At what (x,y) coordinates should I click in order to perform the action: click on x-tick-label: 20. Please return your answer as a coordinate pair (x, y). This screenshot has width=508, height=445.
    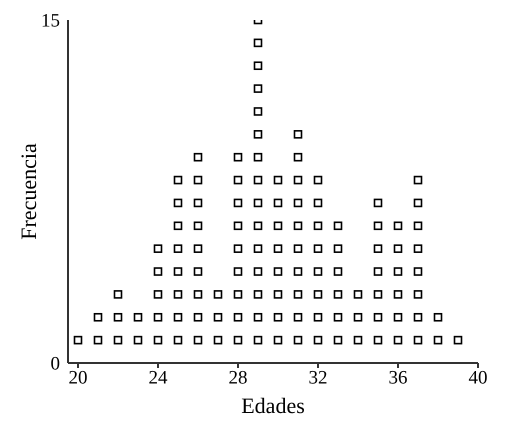
    Looking at the image, I should click on (78, 377).